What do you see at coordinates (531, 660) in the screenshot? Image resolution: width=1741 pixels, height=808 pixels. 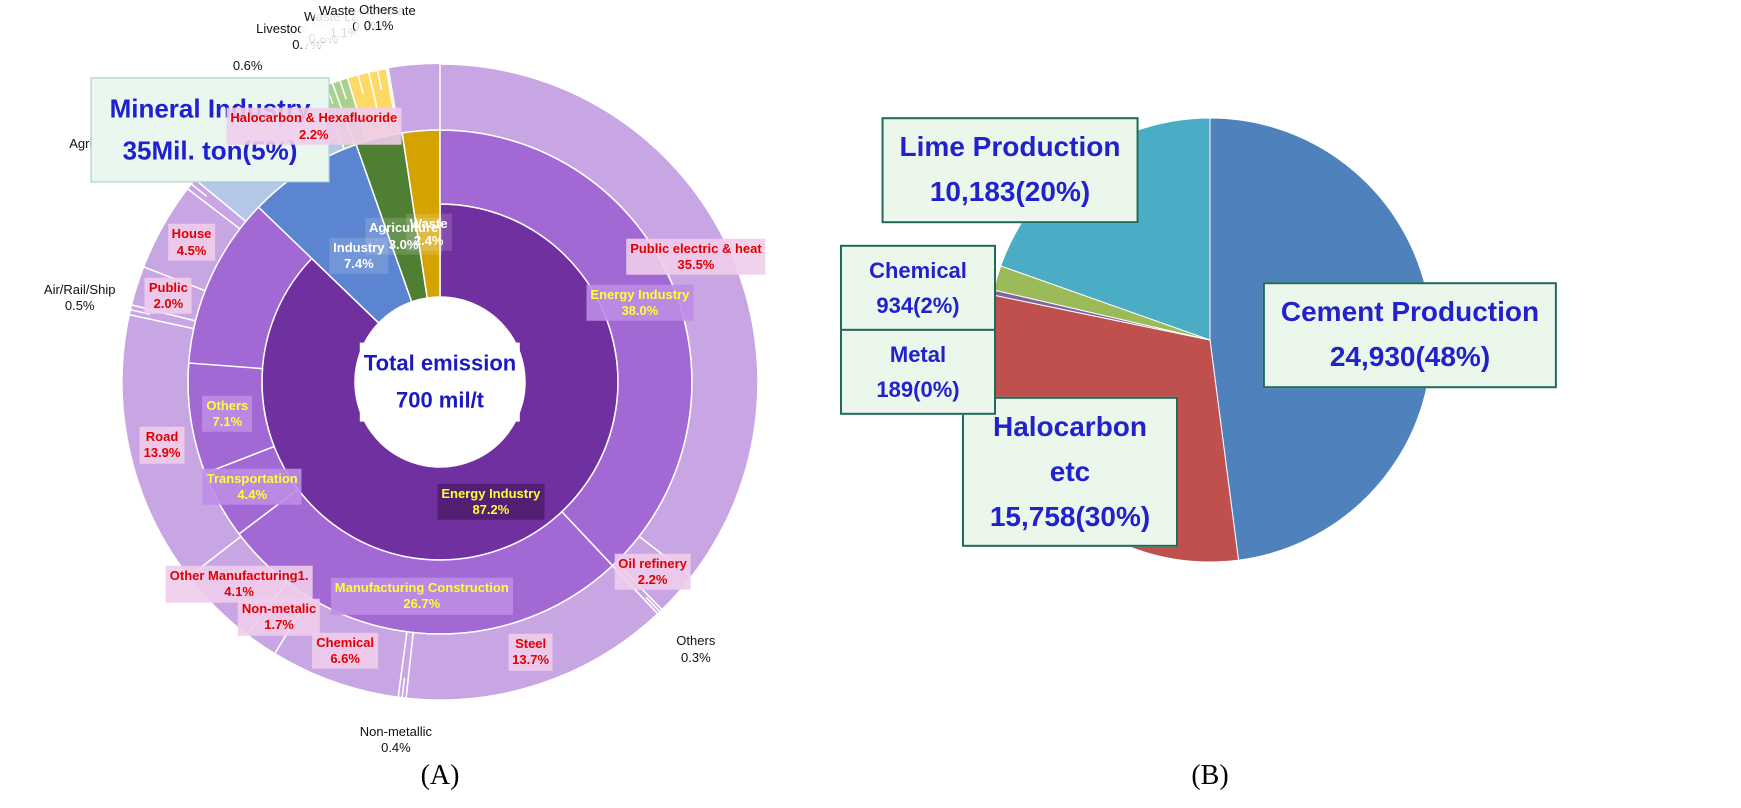 I see `label-text: 13.7%` at bounding box center [531, 660].